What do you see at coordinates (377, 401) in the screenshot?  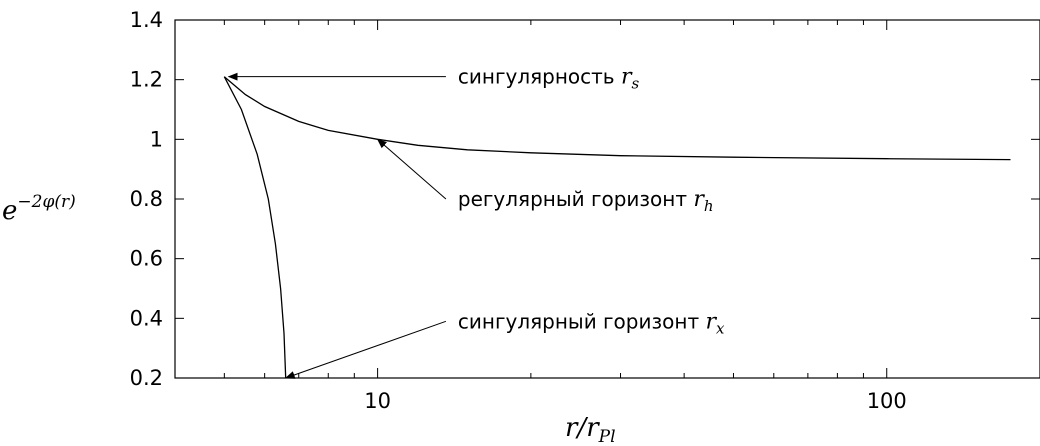 I see `x-tick-label: 10` at bounding box center [377, 401].